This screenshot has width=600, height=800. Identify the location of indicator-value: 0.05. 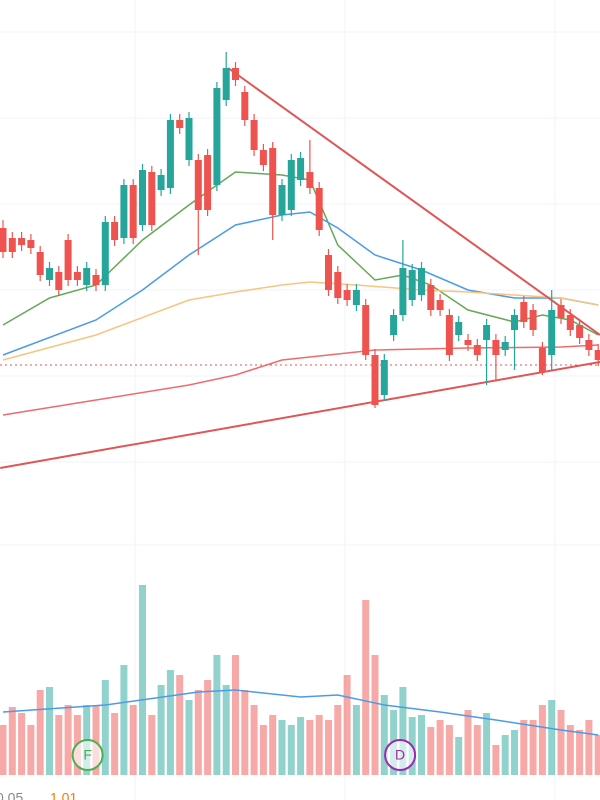
(11, 795).